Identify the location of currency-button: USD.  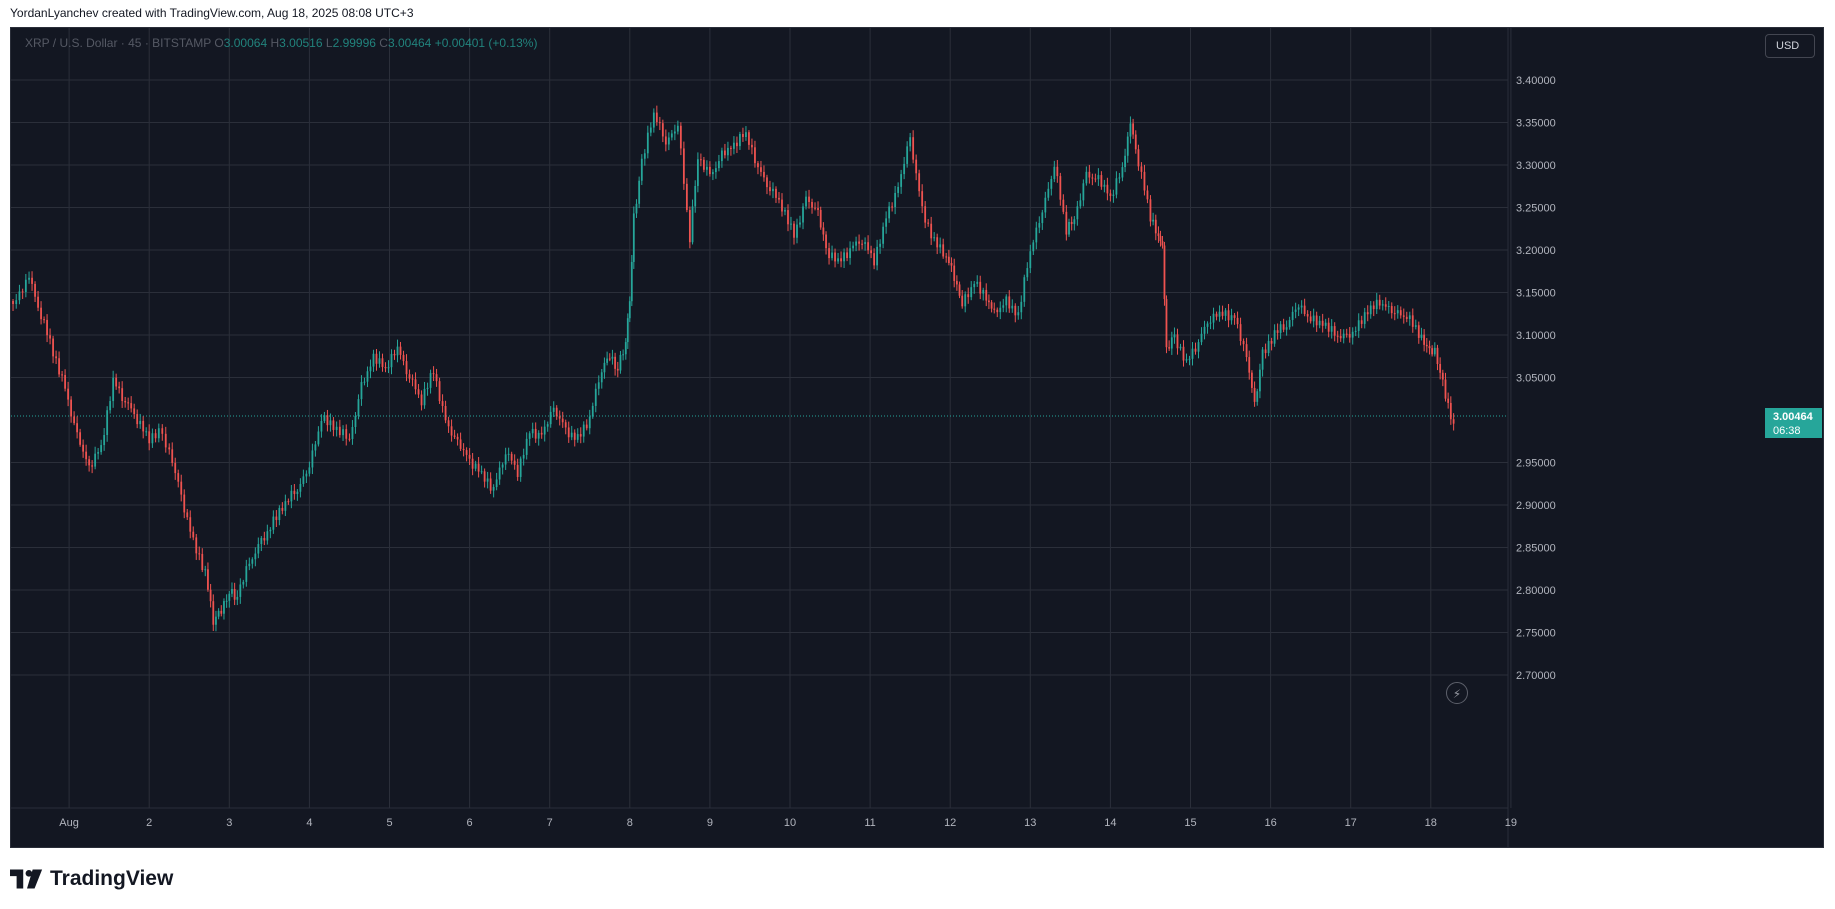
(1790, 46).